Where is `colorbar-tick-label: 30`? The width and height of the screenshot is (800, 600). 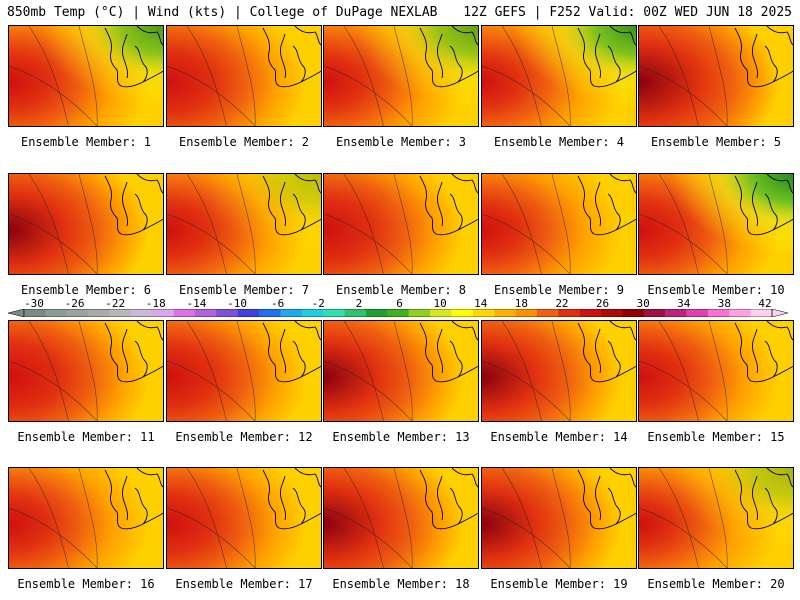
colorbar-tick-label: 30 is located at coordinates (643, 303).